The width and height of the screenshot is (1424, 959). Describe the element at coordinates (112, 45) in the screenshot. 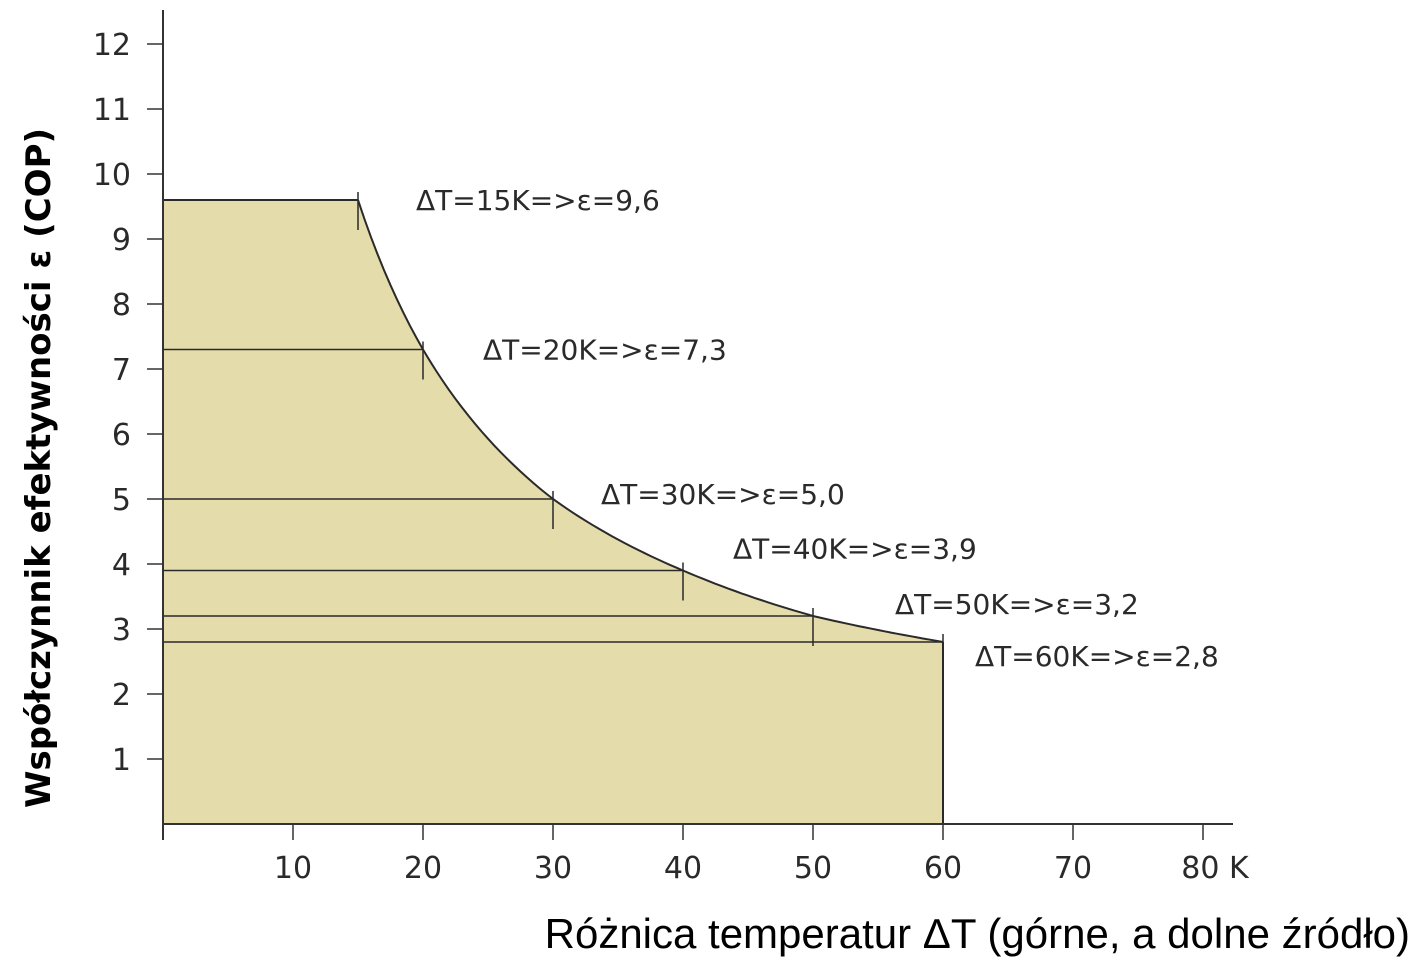

I see `y-tick-label: 12` at that location.